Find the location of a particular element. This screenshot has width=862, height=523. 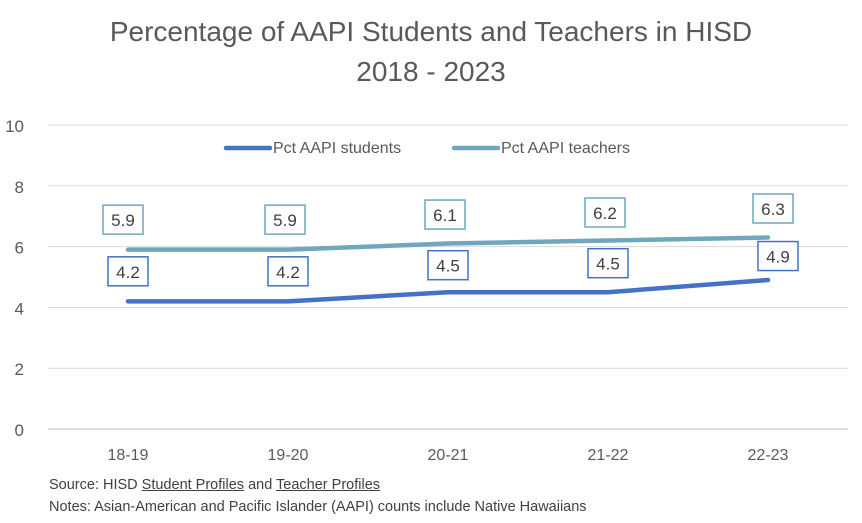

data-label-0-3: 4.5 is located at coordinates (608, 264).